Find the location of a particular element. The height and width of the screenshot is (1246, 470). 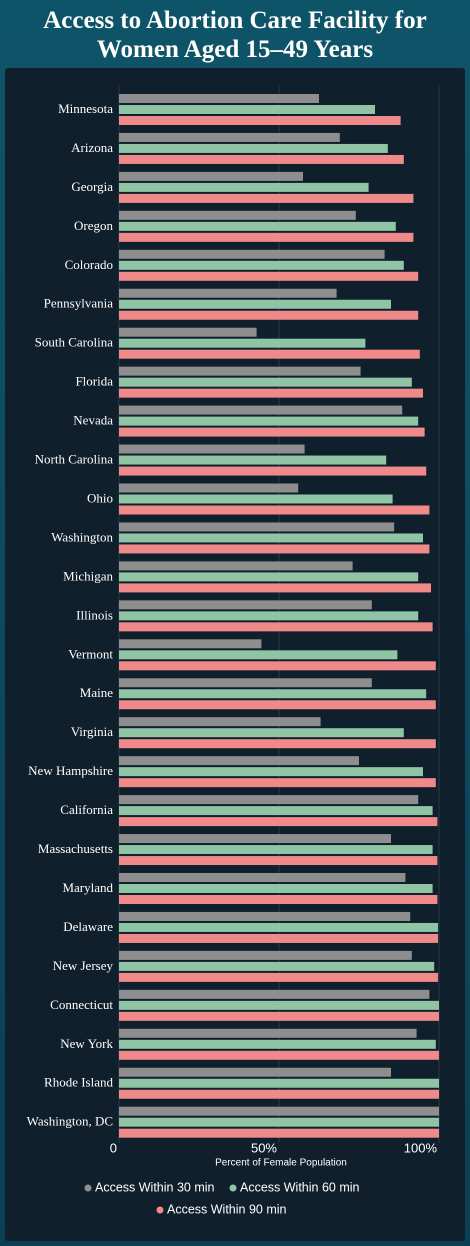

y-tick-label: California is located at coordinates (86, 809).